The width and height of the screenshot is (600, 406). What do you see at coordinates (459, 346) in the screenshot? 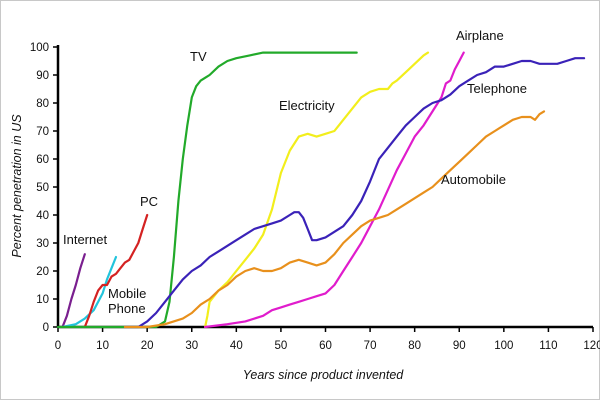
I see `x-tick-label: 90` at bounding box center [459, 346].